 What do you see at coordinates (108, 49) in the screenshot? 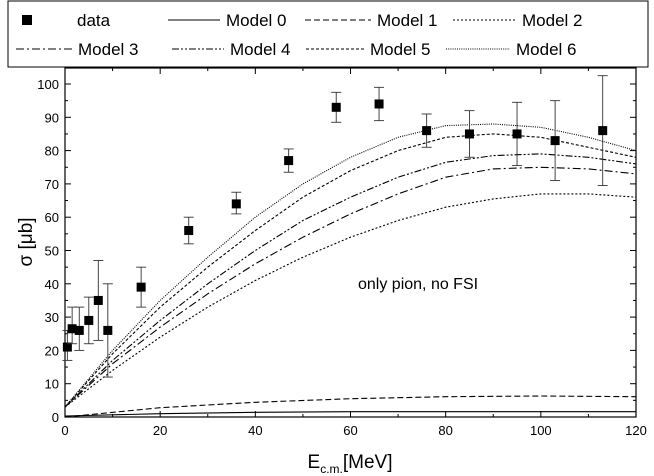
I see `legend-label: Model 3` at bounding box center [108, 49].